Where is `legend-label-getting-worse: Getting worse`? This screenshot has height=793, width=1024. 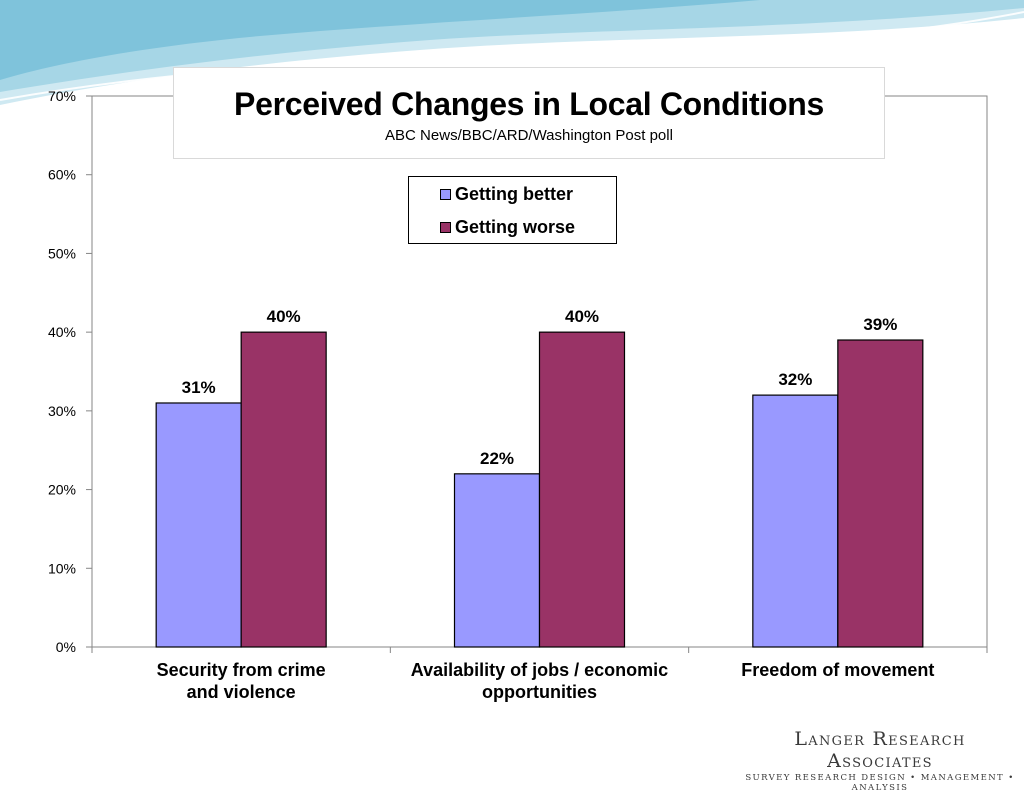
legend-label-getting-worse: Getting worse is located at coordinates (515, 227).